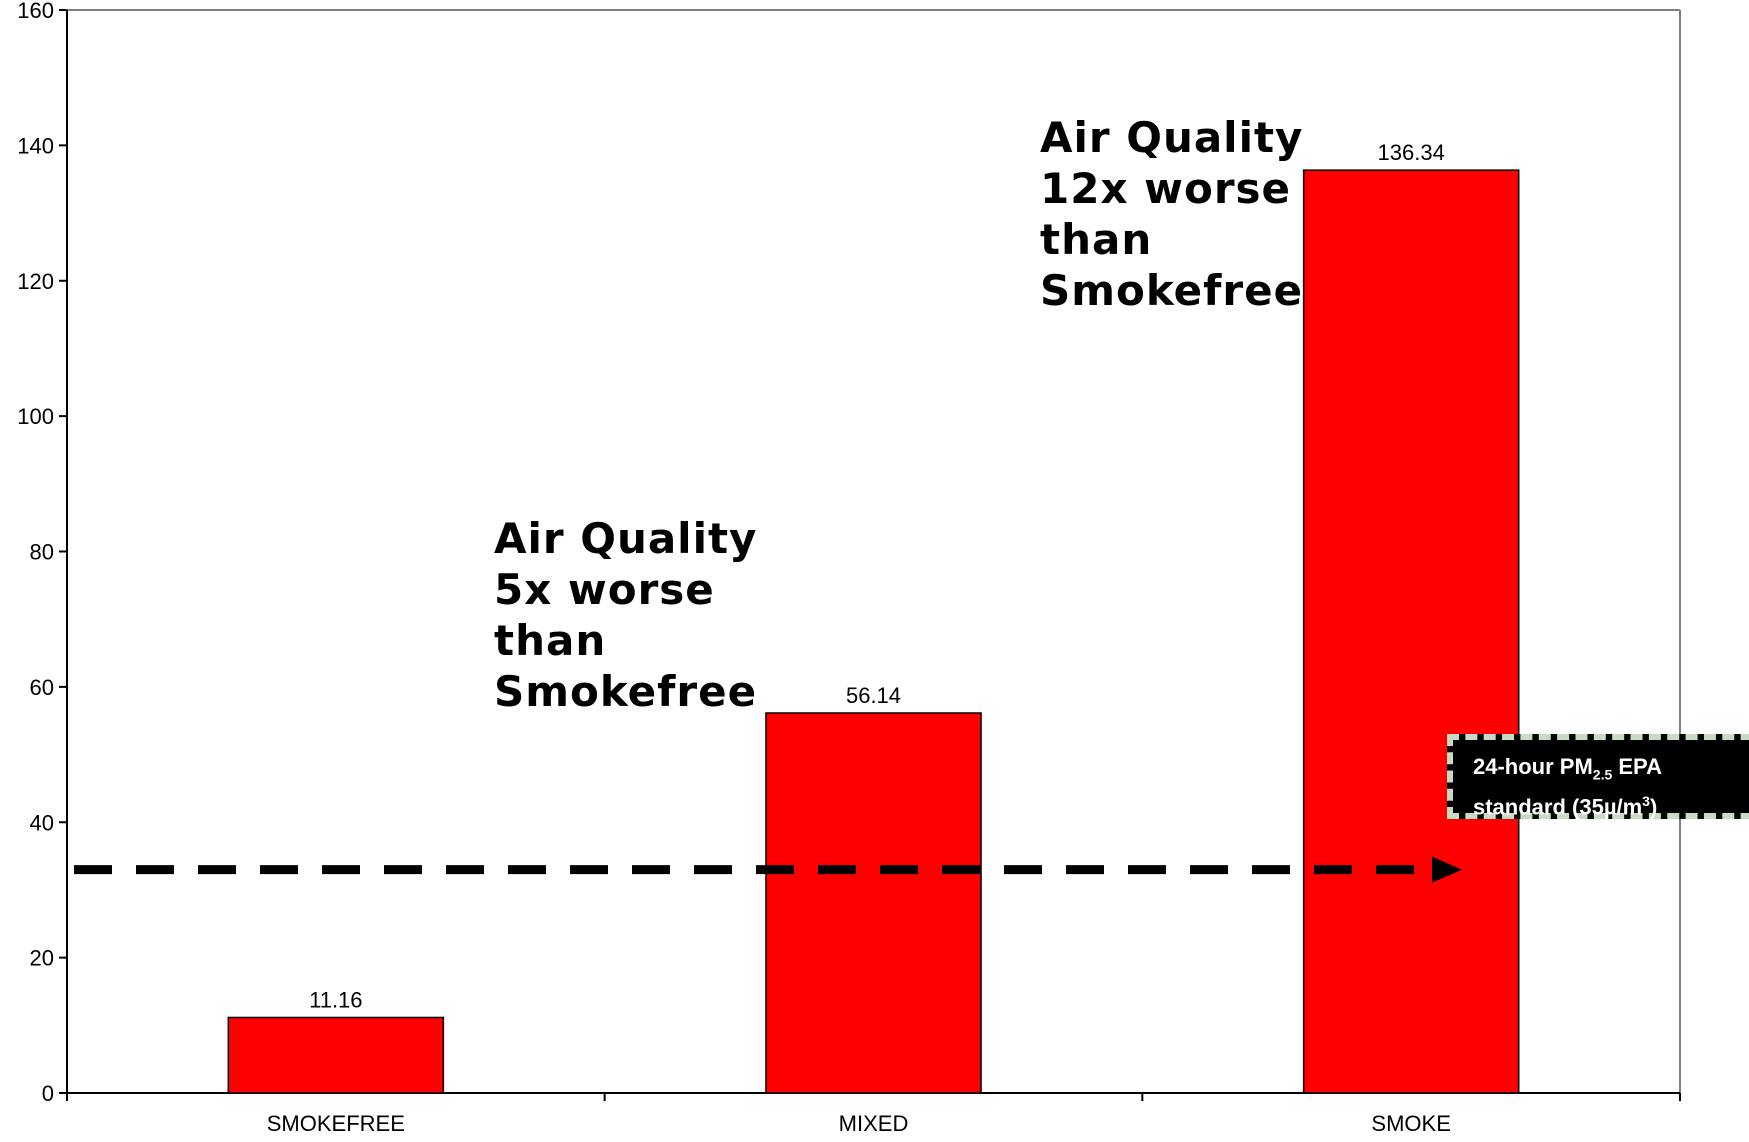  I want to click on y-tick-label: 120, so click(35, 281).